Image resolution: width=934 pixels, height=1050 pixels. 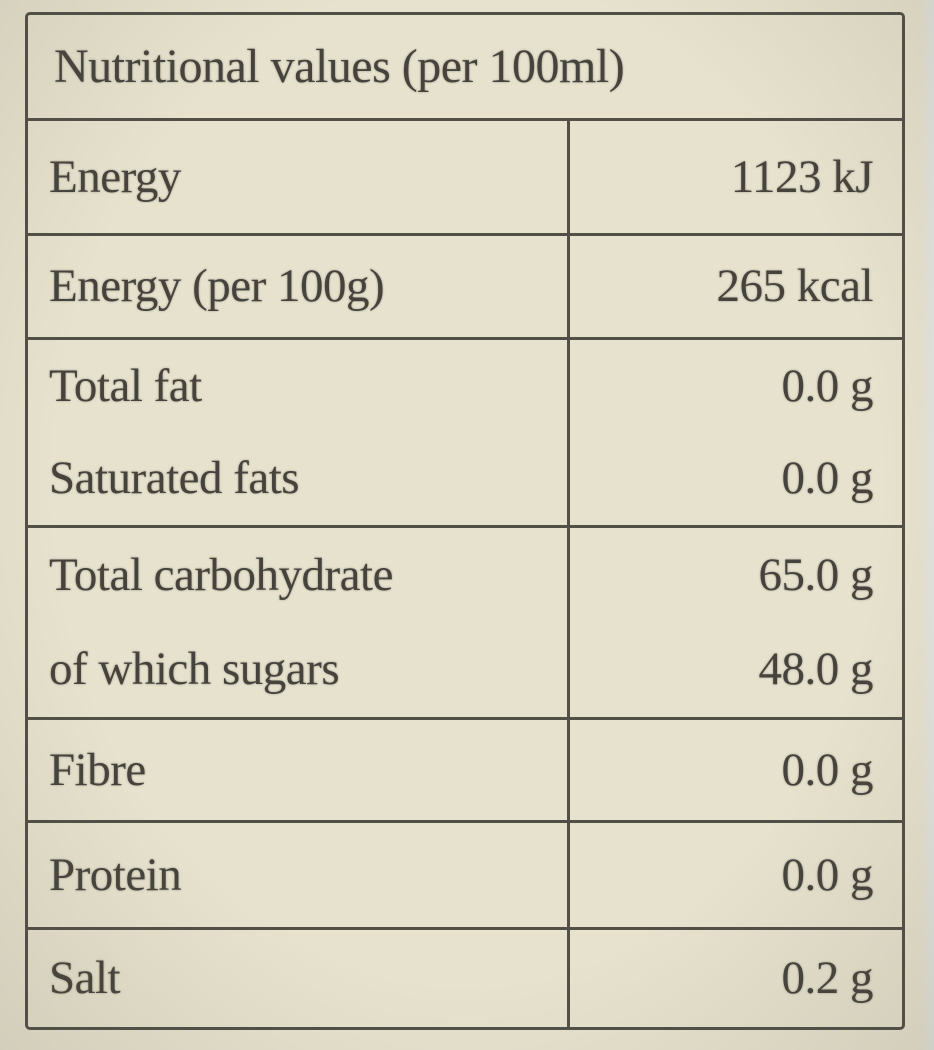 What do you see at coordinates (299, 386) in the screenshot?
I see `row-label: Total fat` at bounding box center [299, 386].